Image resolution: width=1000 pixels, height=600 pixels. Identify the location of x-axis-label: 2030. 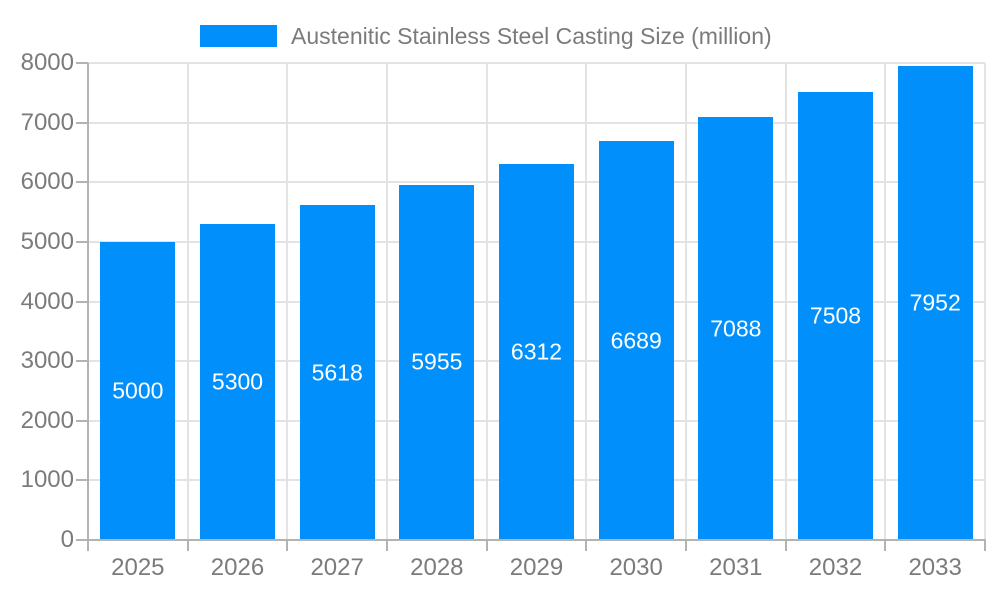
(636, 567).